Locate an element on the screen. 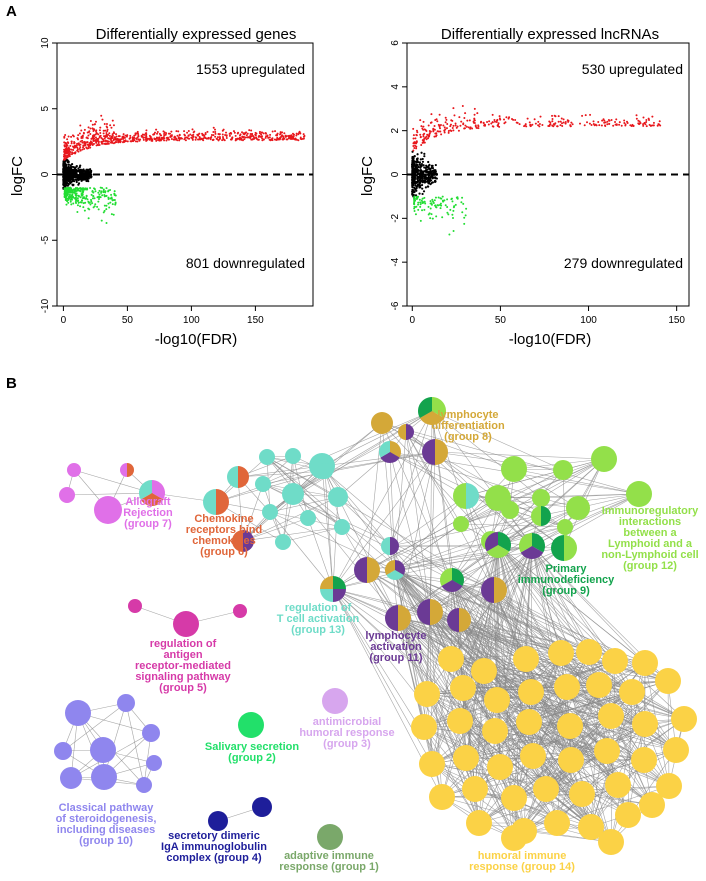  node-g6-g13 is located at coordinates (238, 477).